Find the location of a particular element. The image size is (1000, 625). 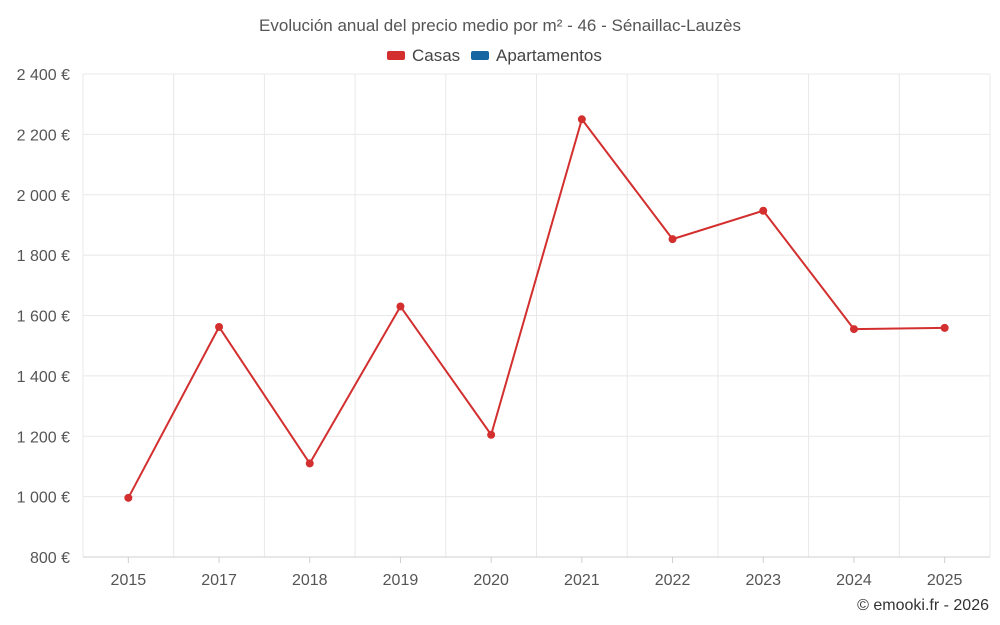

x-tick-label: 2019 is located at coordinates (401, 580).